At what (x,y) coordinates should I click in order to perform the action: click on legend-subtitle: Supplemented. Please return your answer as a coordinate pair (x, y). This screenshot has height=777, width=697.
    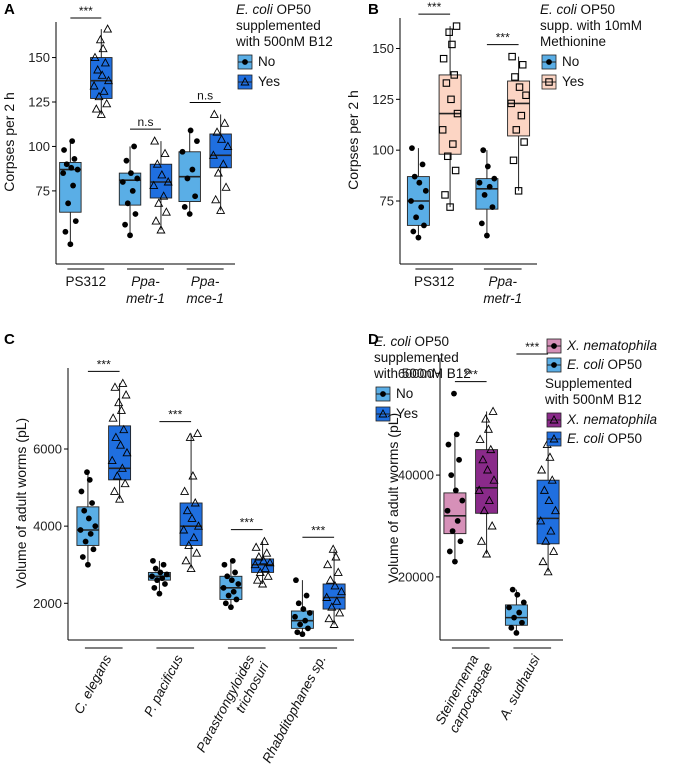
    Looking at the image, I should click on (588, 383).